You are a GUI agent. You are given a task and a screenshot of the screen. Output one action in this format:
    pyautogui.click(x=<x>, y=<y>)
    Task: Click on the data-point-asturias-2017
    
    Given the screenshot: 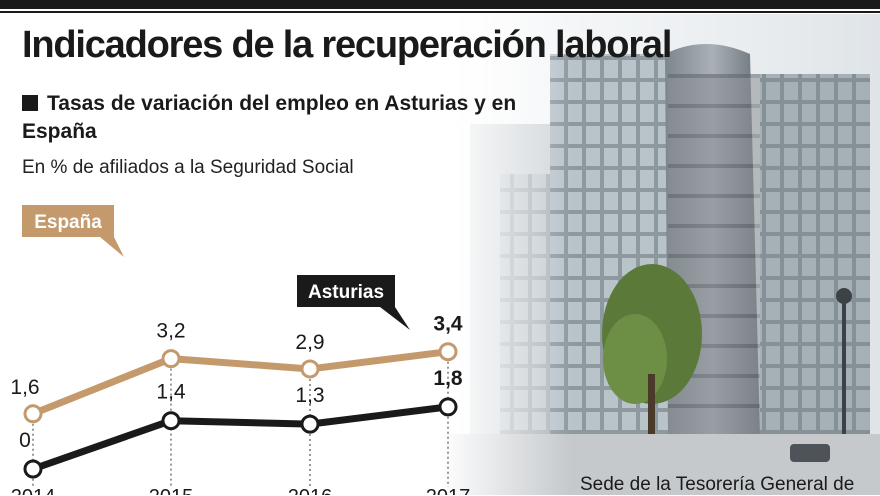 What is the action you would take?
    pyautogui.click(x=448, y=407)
    